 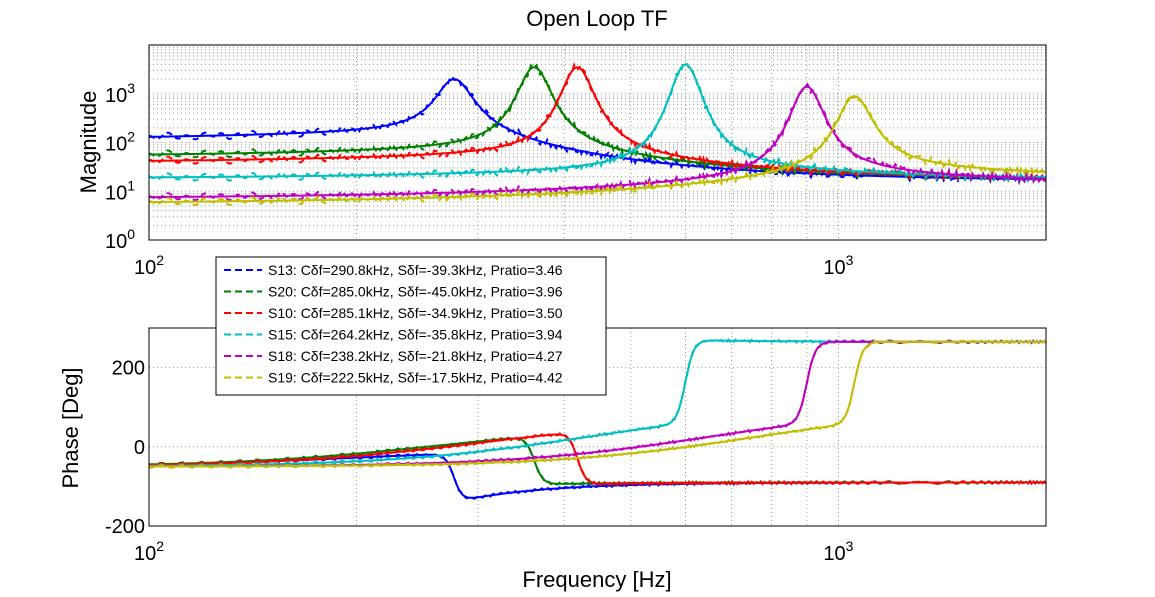 I want to click on magnitude-y-tick-label: 10¹, so click(x=120, y=190).